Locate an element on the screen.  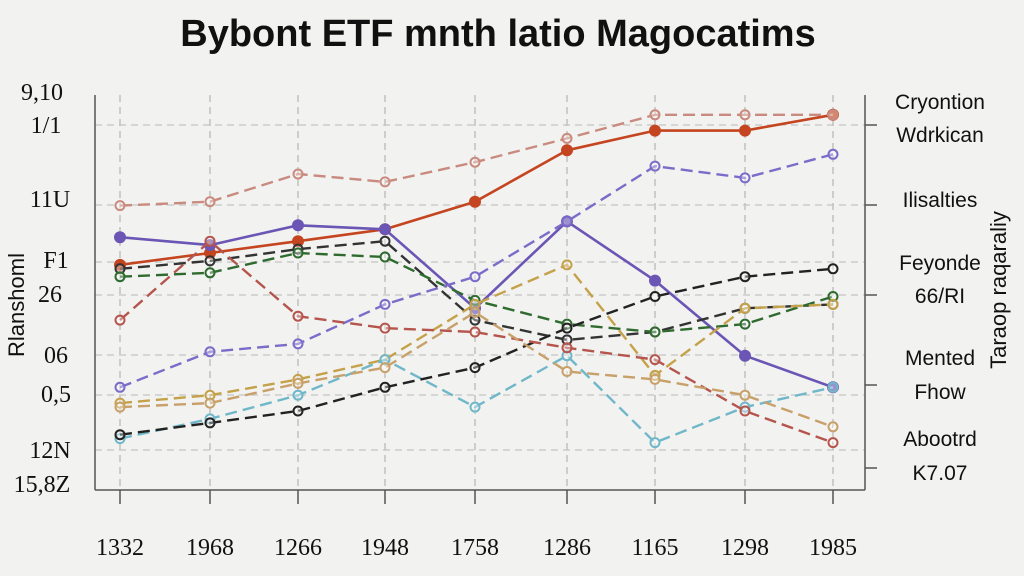
right-label: Cryontion is located at coordinates (940, 102).